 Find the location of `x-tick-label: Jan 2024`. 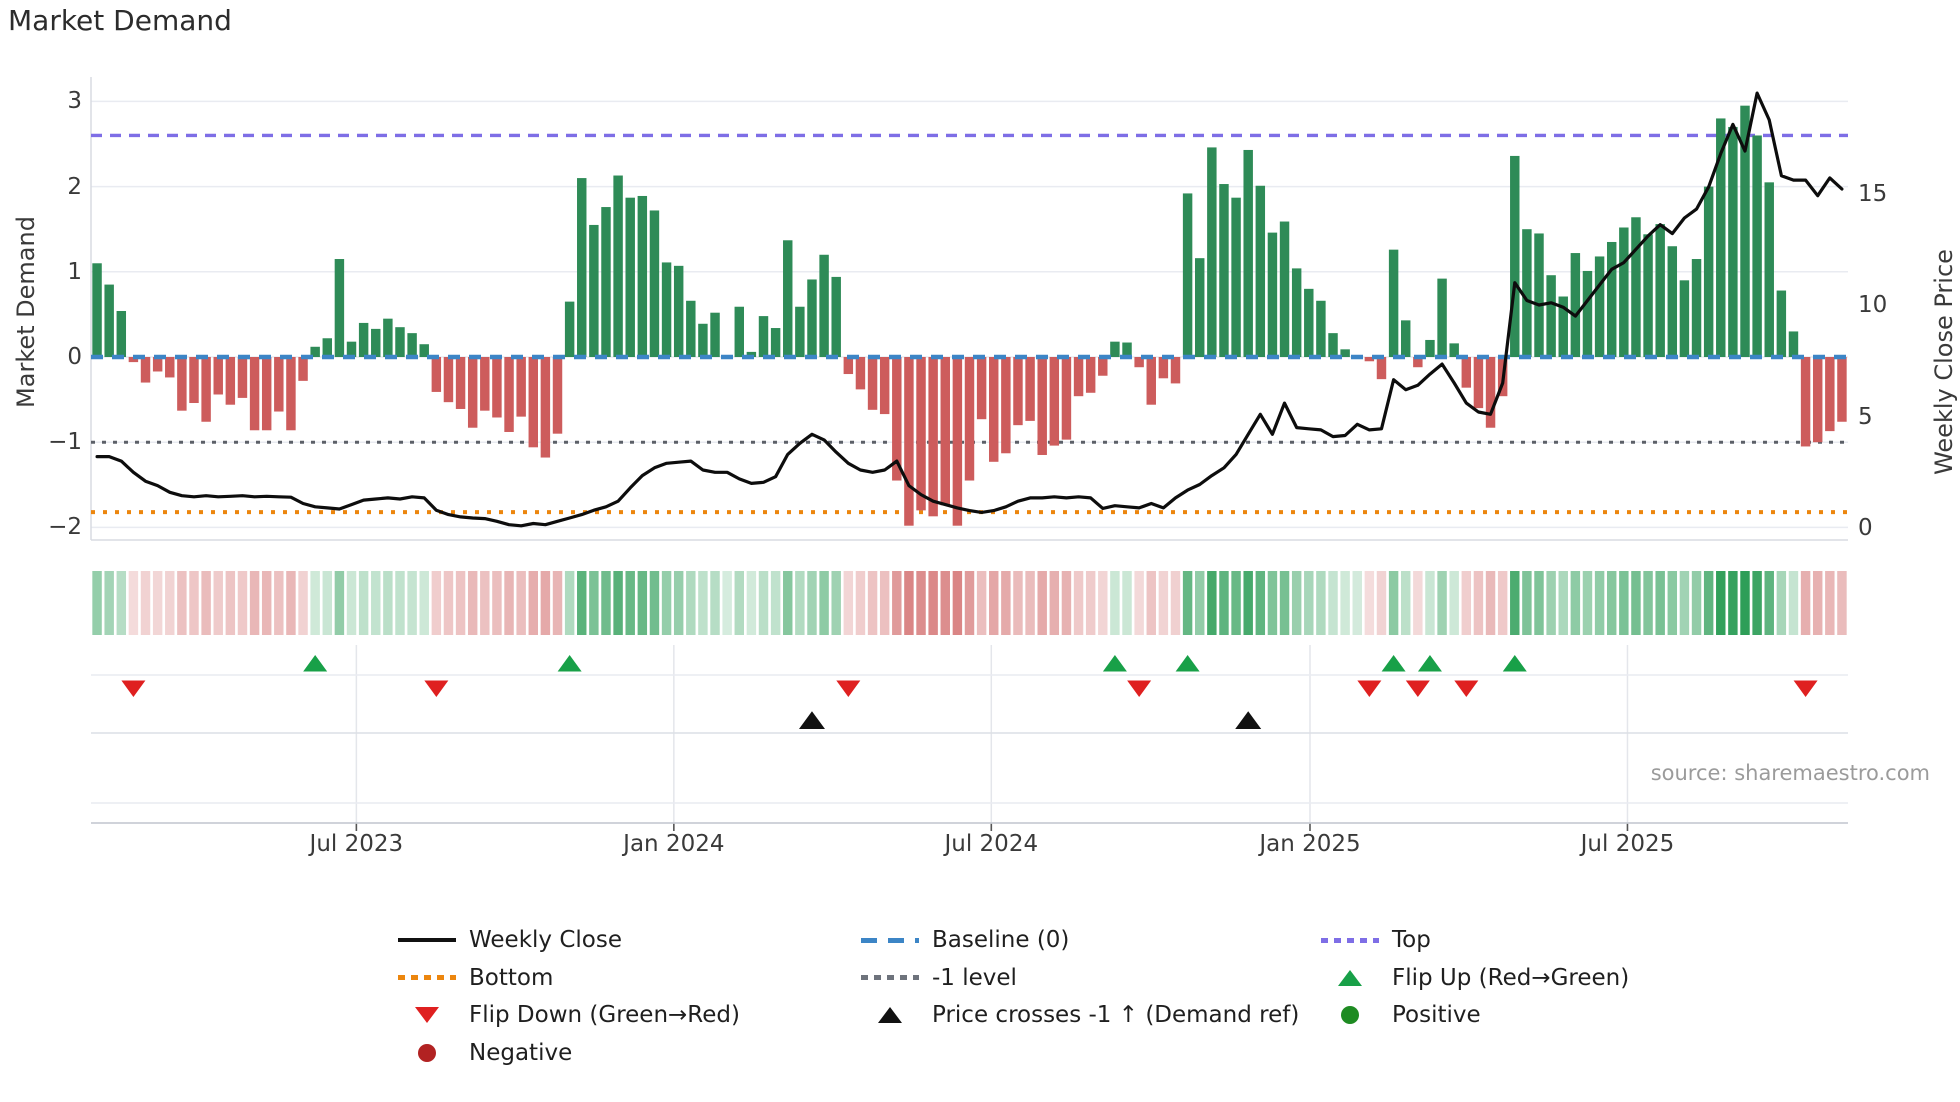

x-tick-label: Jan 2024 is located at coordinates (674, 844).